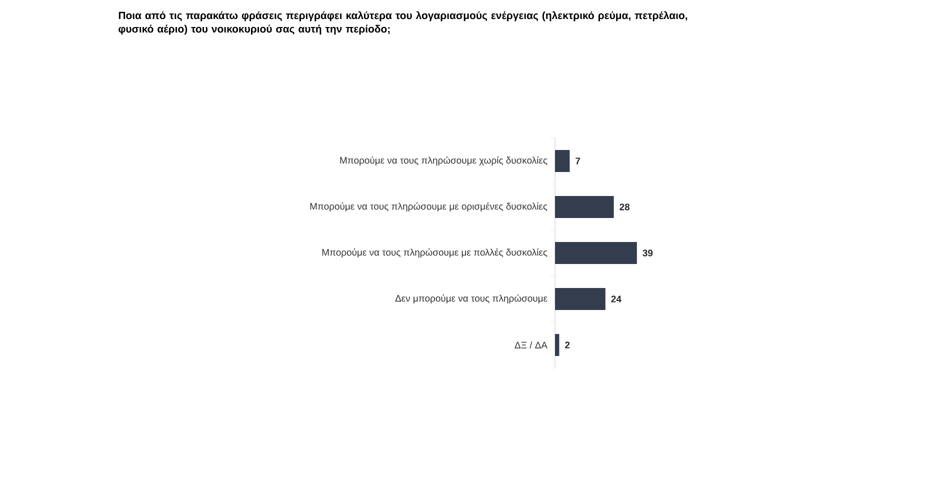 The height and width of the screenshot is (489, 945). I want to click on y-tick-label: Μπορούμε να τους πληρώσουμε χωρίς δυσκολίες, so click(444, 161).